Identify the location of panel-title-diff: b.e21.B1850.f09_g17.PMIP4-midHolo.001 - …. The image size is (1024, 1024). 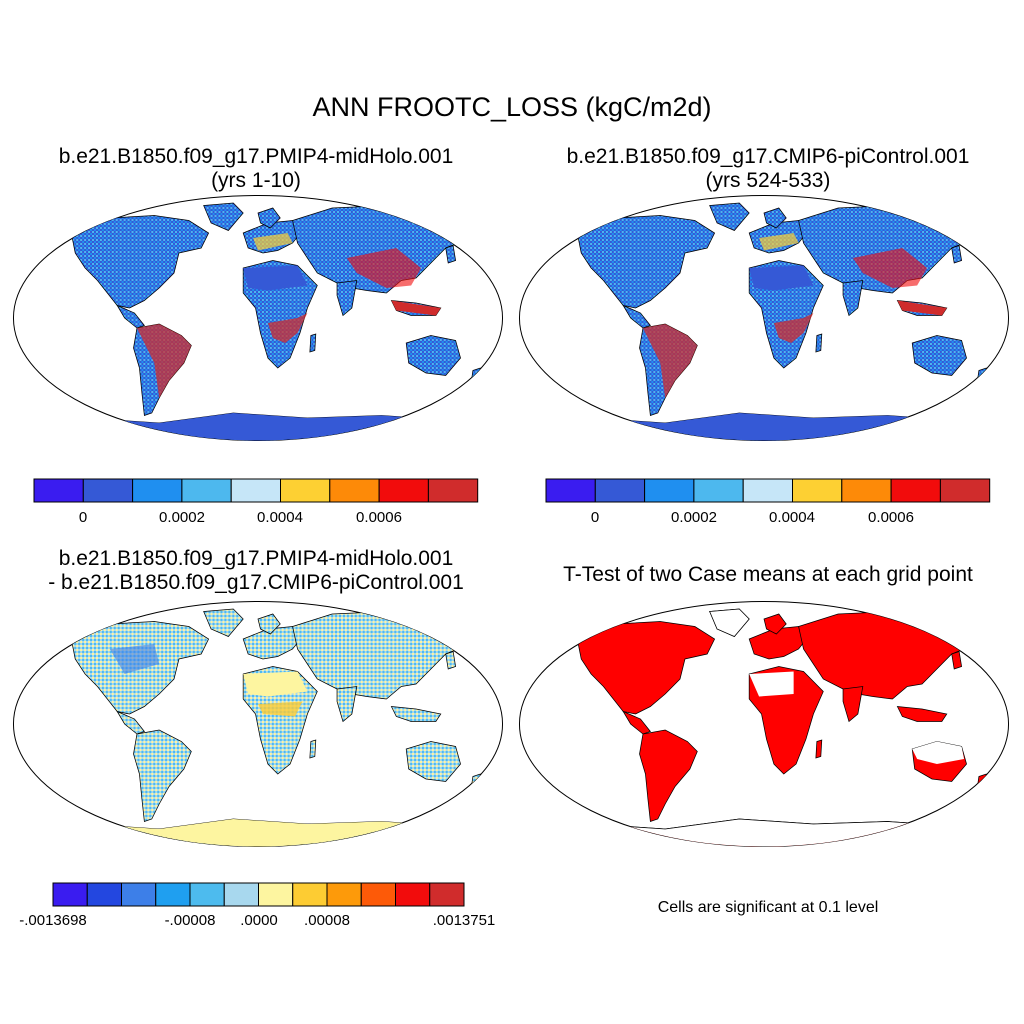
(256, 571).